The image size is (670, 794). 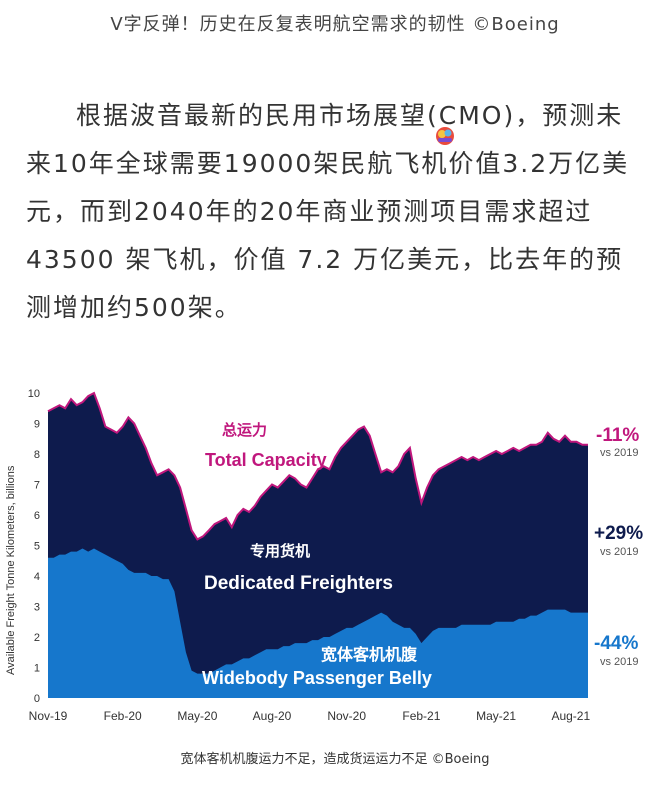 What do you see at coordinates (37, 577) in the screenshot?
I see `y-tick-label: 4` at bounding box center [37, 577].